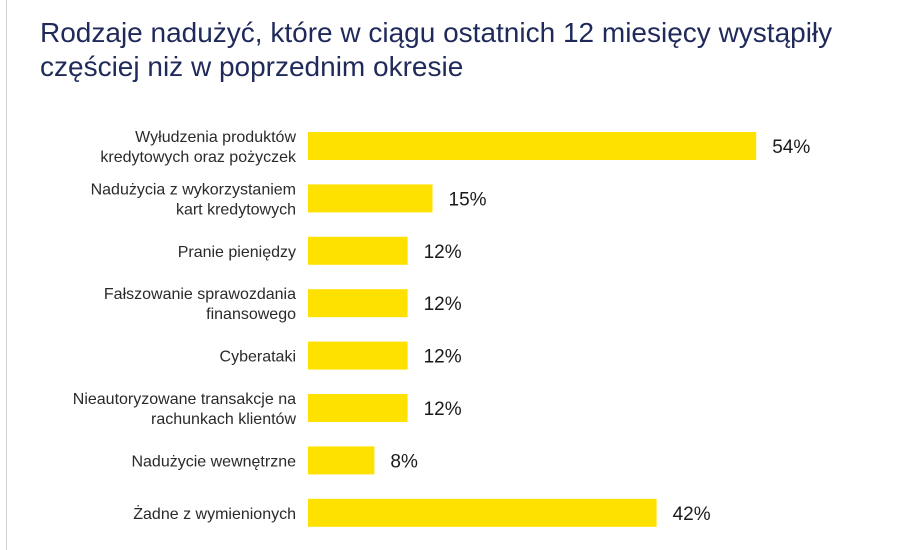  I want to click on category-label-7-line-0: Żadne z wymienionych, so click(214, 513).